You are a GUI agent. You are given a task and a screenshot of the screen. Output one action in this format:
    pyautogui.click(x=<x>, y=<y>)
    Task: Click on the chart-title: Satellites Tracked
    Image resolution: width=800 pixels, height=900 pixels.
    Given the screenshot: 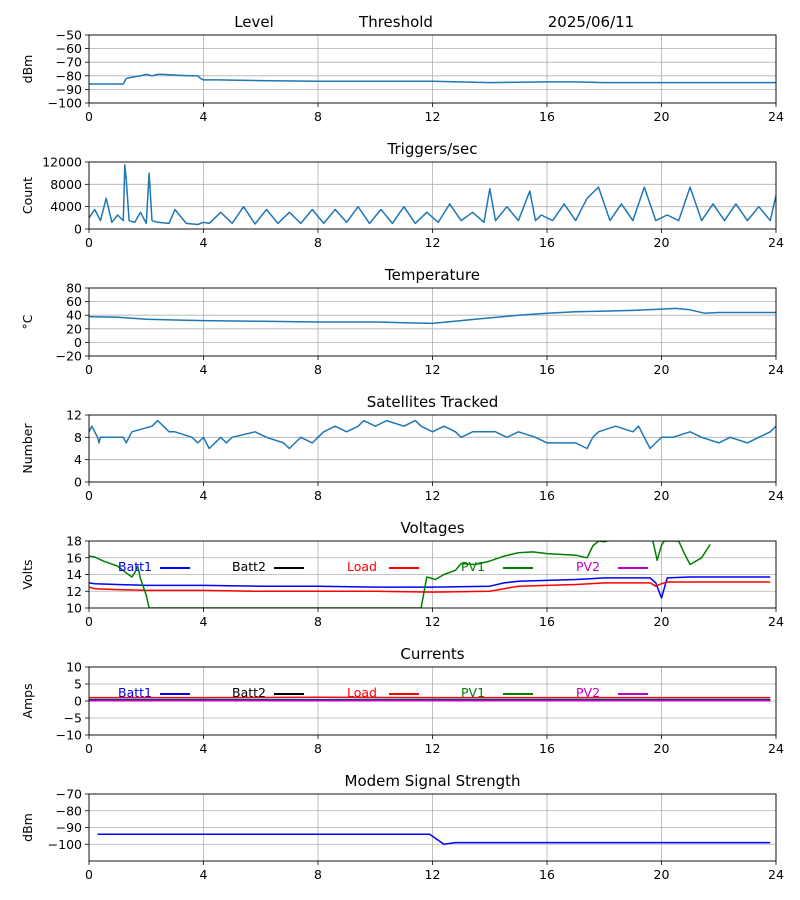 What is the action you would take?
    pyautogui.click(x=432, y=402)
    